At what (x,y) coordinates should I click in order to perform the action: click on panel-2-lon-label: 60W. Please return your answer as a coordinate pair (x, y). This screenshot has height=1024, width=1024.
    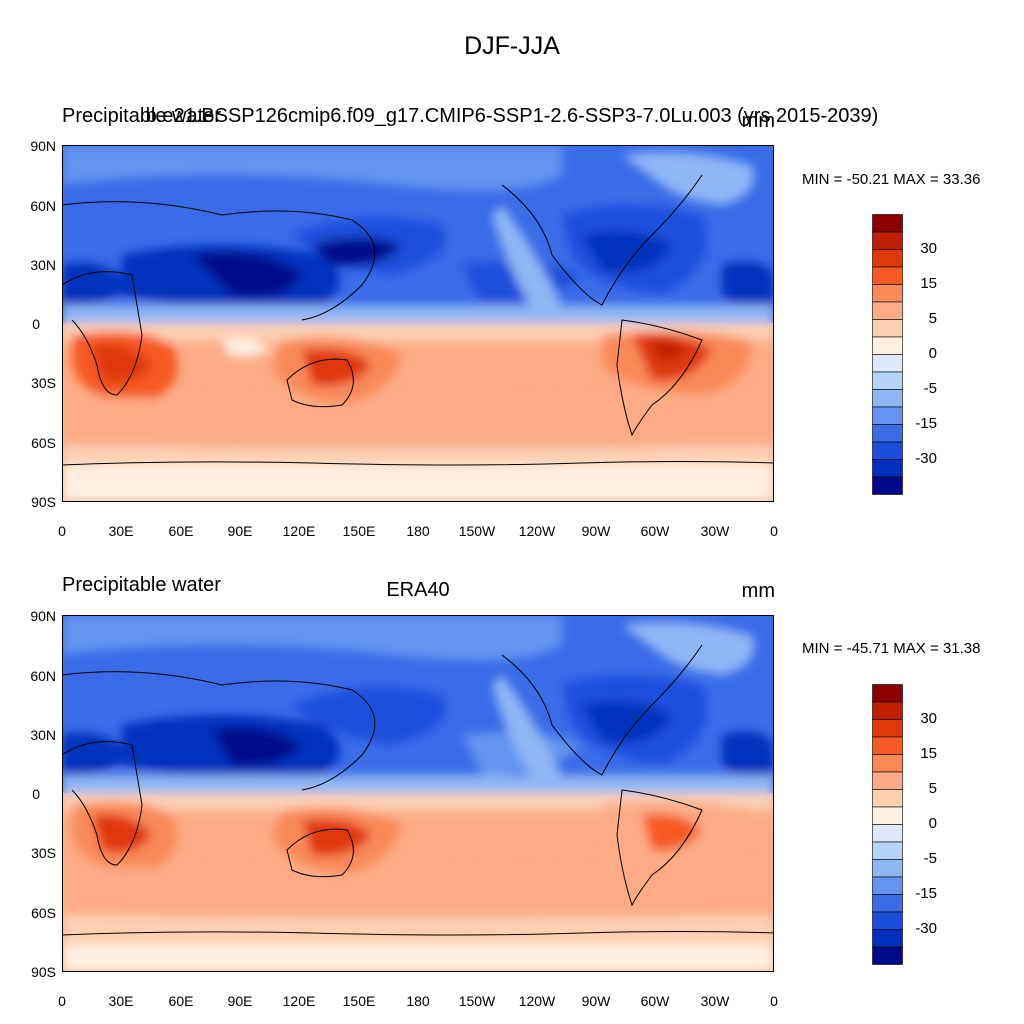
    Looking at the image, I should click on (655, 1001).